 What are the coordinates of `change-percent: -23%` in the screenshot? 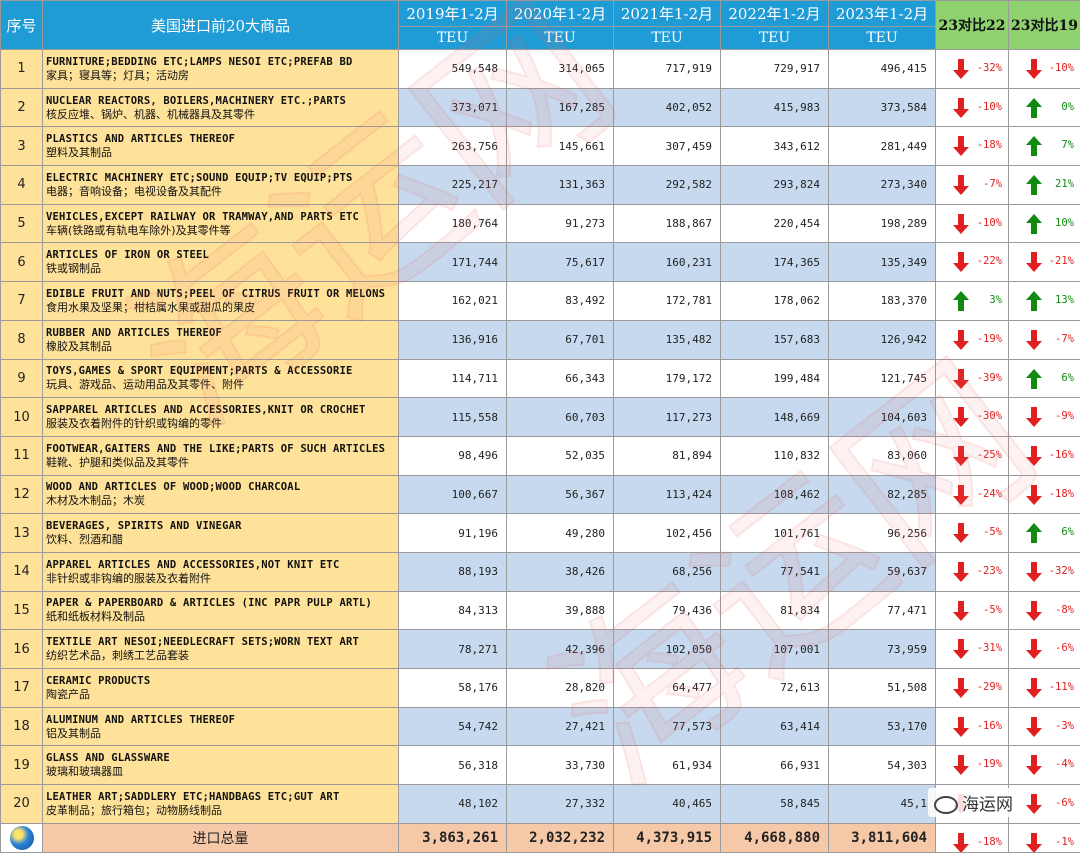 It's located at (989, 571).